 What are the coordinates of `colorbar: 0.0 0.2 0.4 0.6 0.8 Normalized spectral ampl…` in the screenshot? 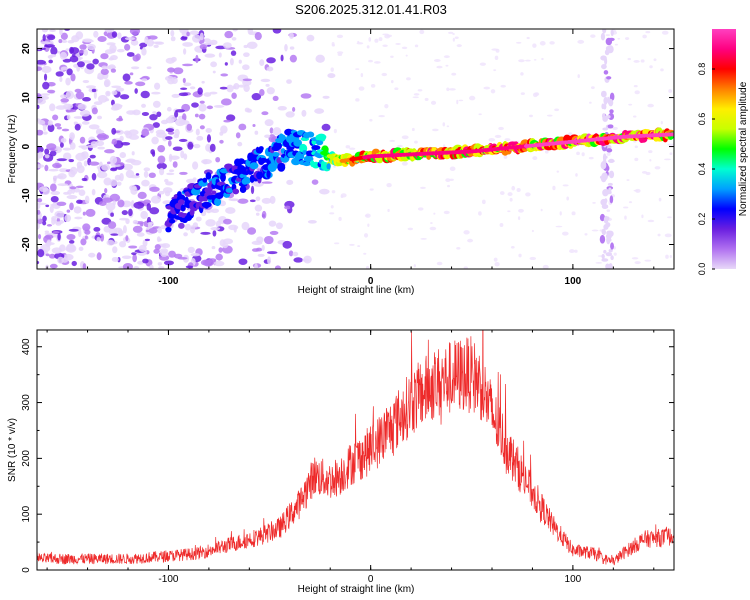 It's located at (723, 152).